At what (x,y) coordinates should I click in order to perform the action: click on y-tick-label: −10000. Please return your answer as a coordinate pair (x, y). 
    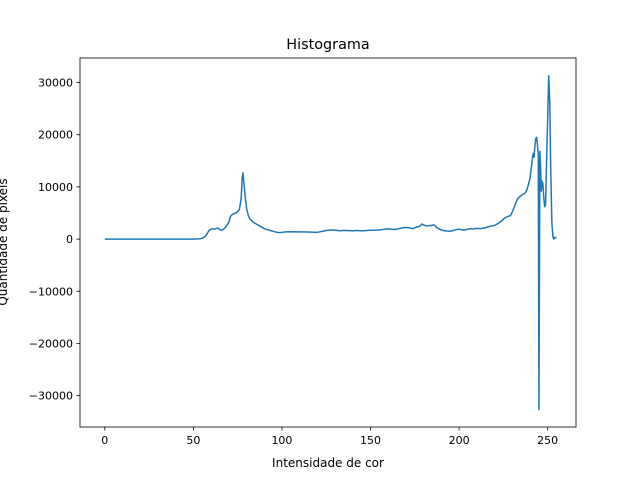
    Looking at the image, I should click on (51, 291).